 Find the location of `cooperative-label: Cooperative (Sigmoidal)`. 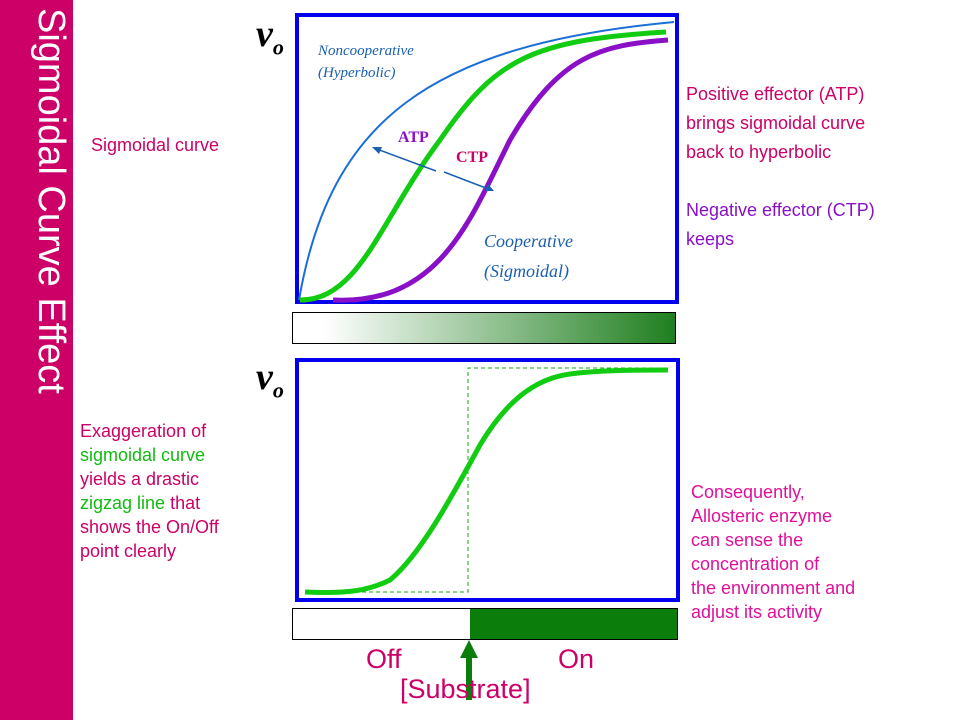

cooperative-label: Cooperative (Sigmoidal) is located at coordinates (528, 256).